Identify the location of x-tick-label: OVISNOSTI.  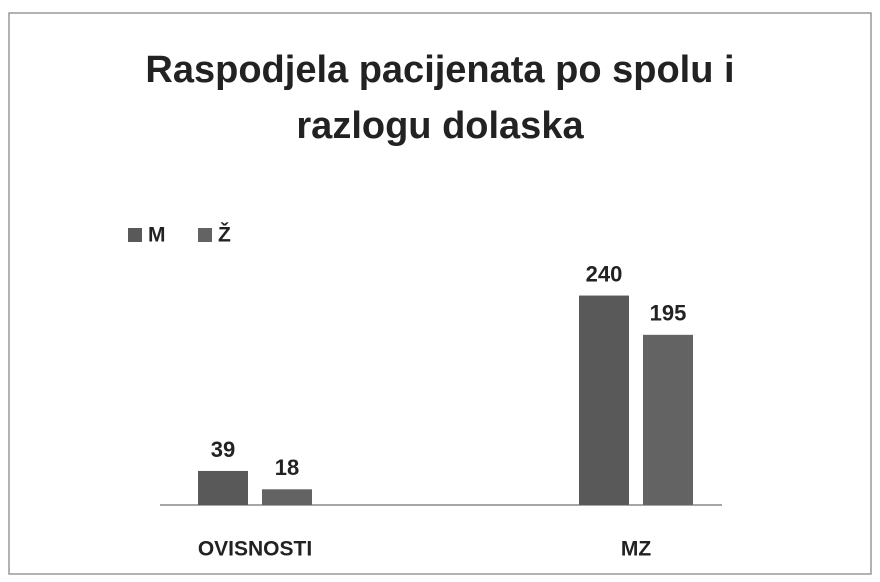
(255, 549).